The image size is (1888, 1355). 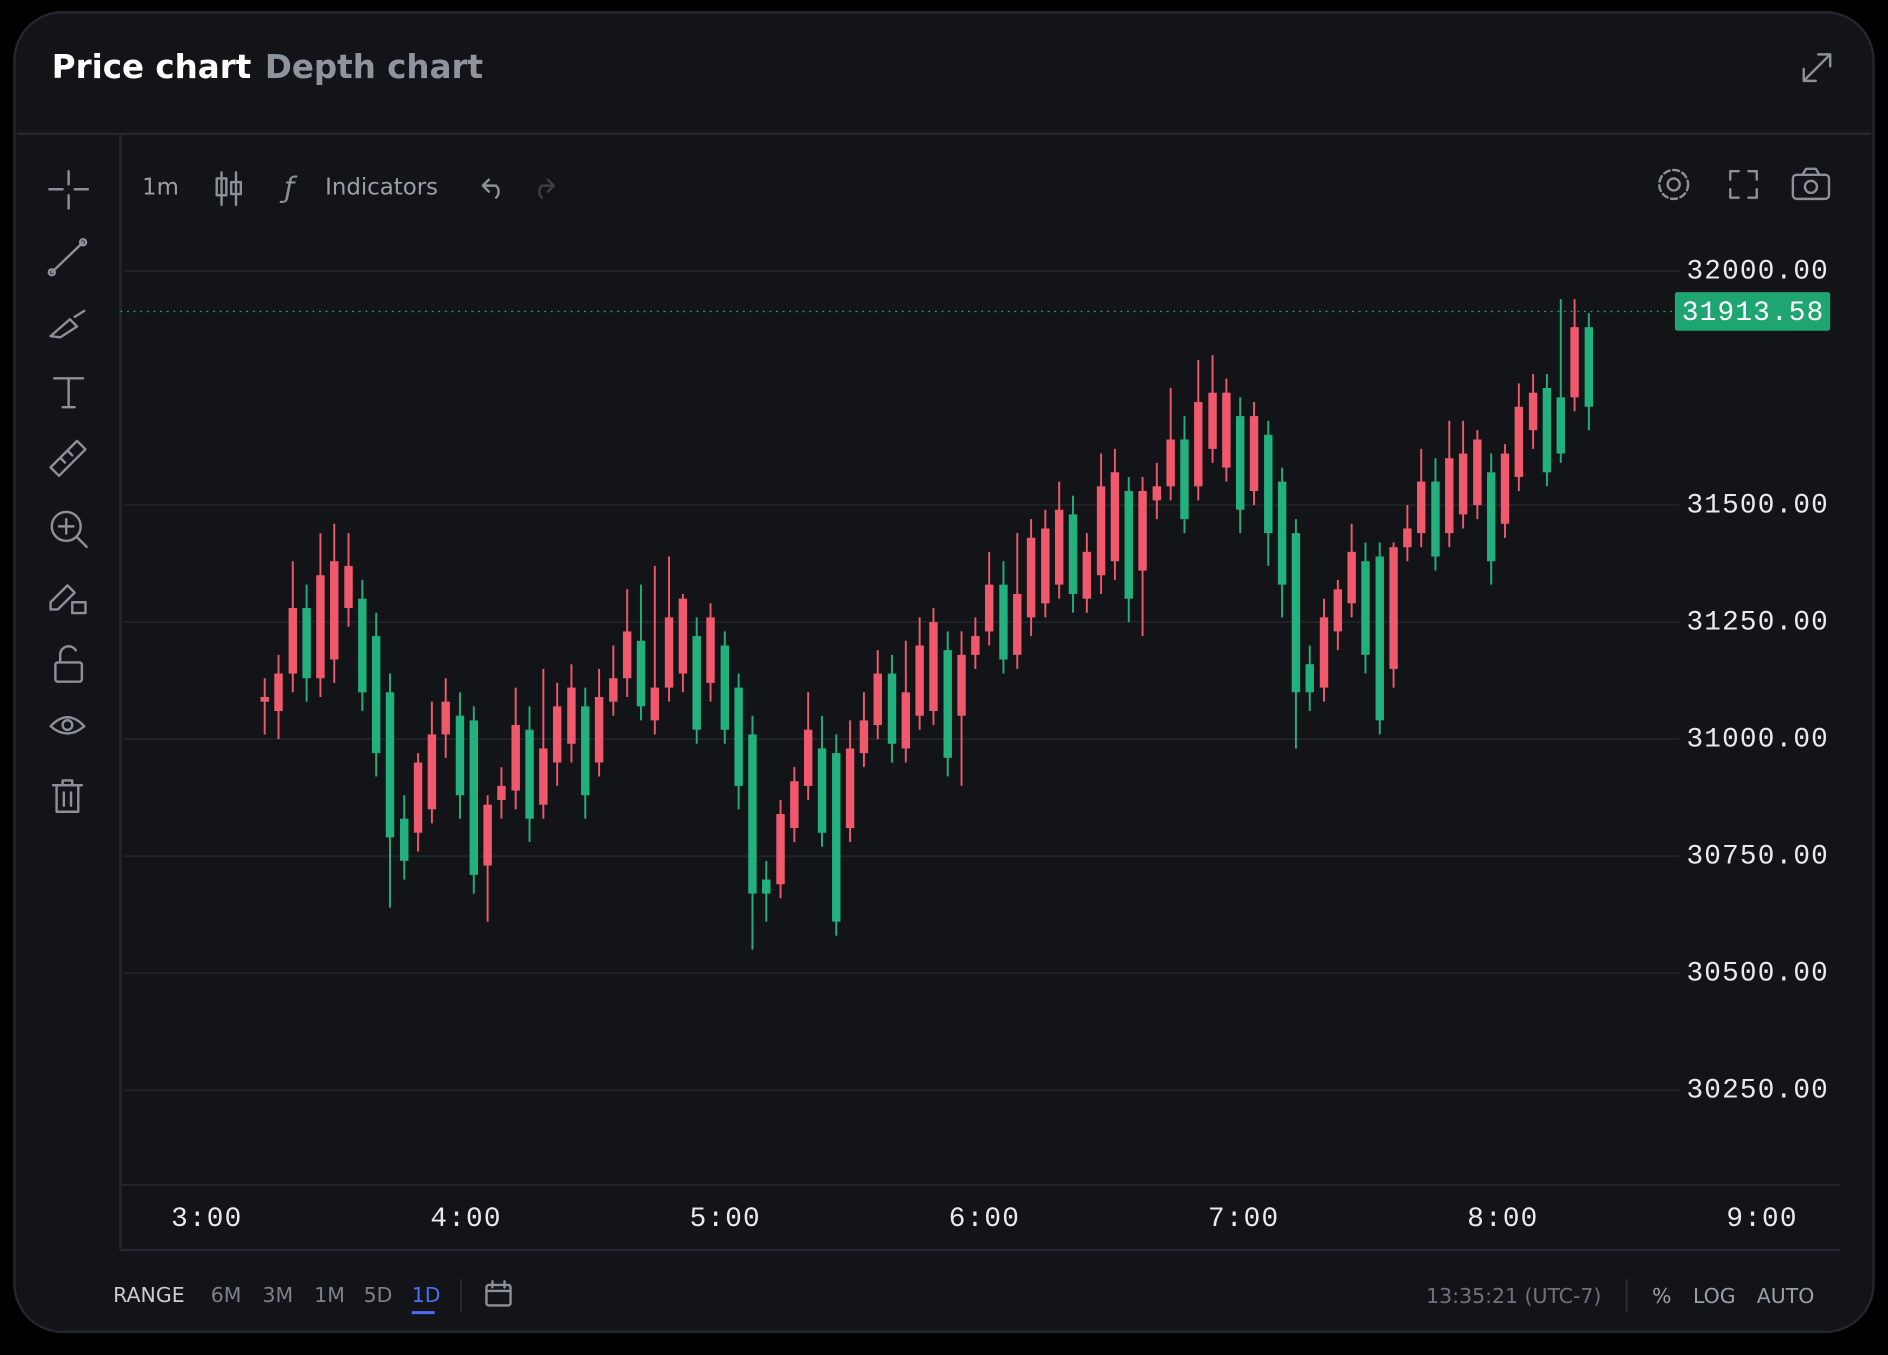 I want to click on y-tick-label: 31500.00, so click(x=1757, y=505).